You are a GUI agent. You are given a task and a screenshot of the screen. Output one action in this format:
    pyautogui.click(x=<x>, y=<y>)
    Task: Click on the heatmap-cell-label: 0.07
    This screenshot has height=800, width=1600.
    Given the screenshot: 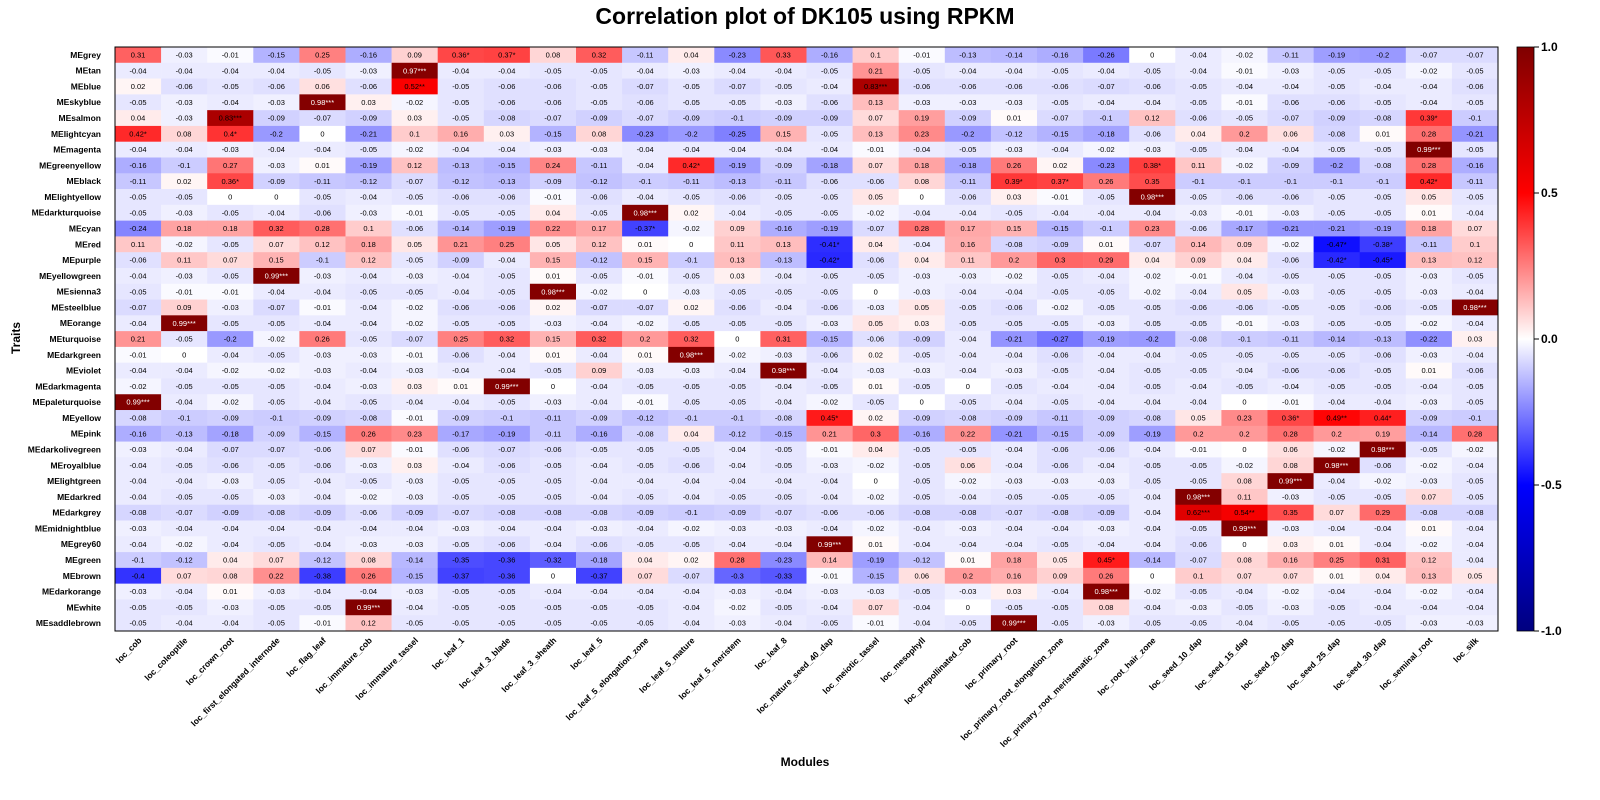 What is the action you would take?
    pyautogui.click(x=184, y=575)
    